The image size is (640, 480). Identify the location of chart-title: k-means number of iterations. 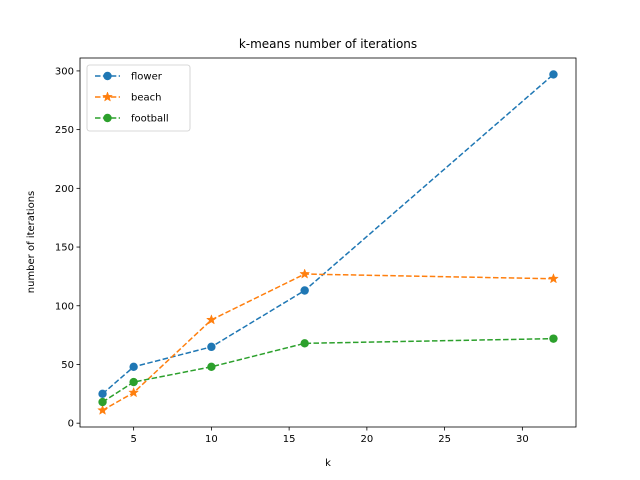
(328, 44).